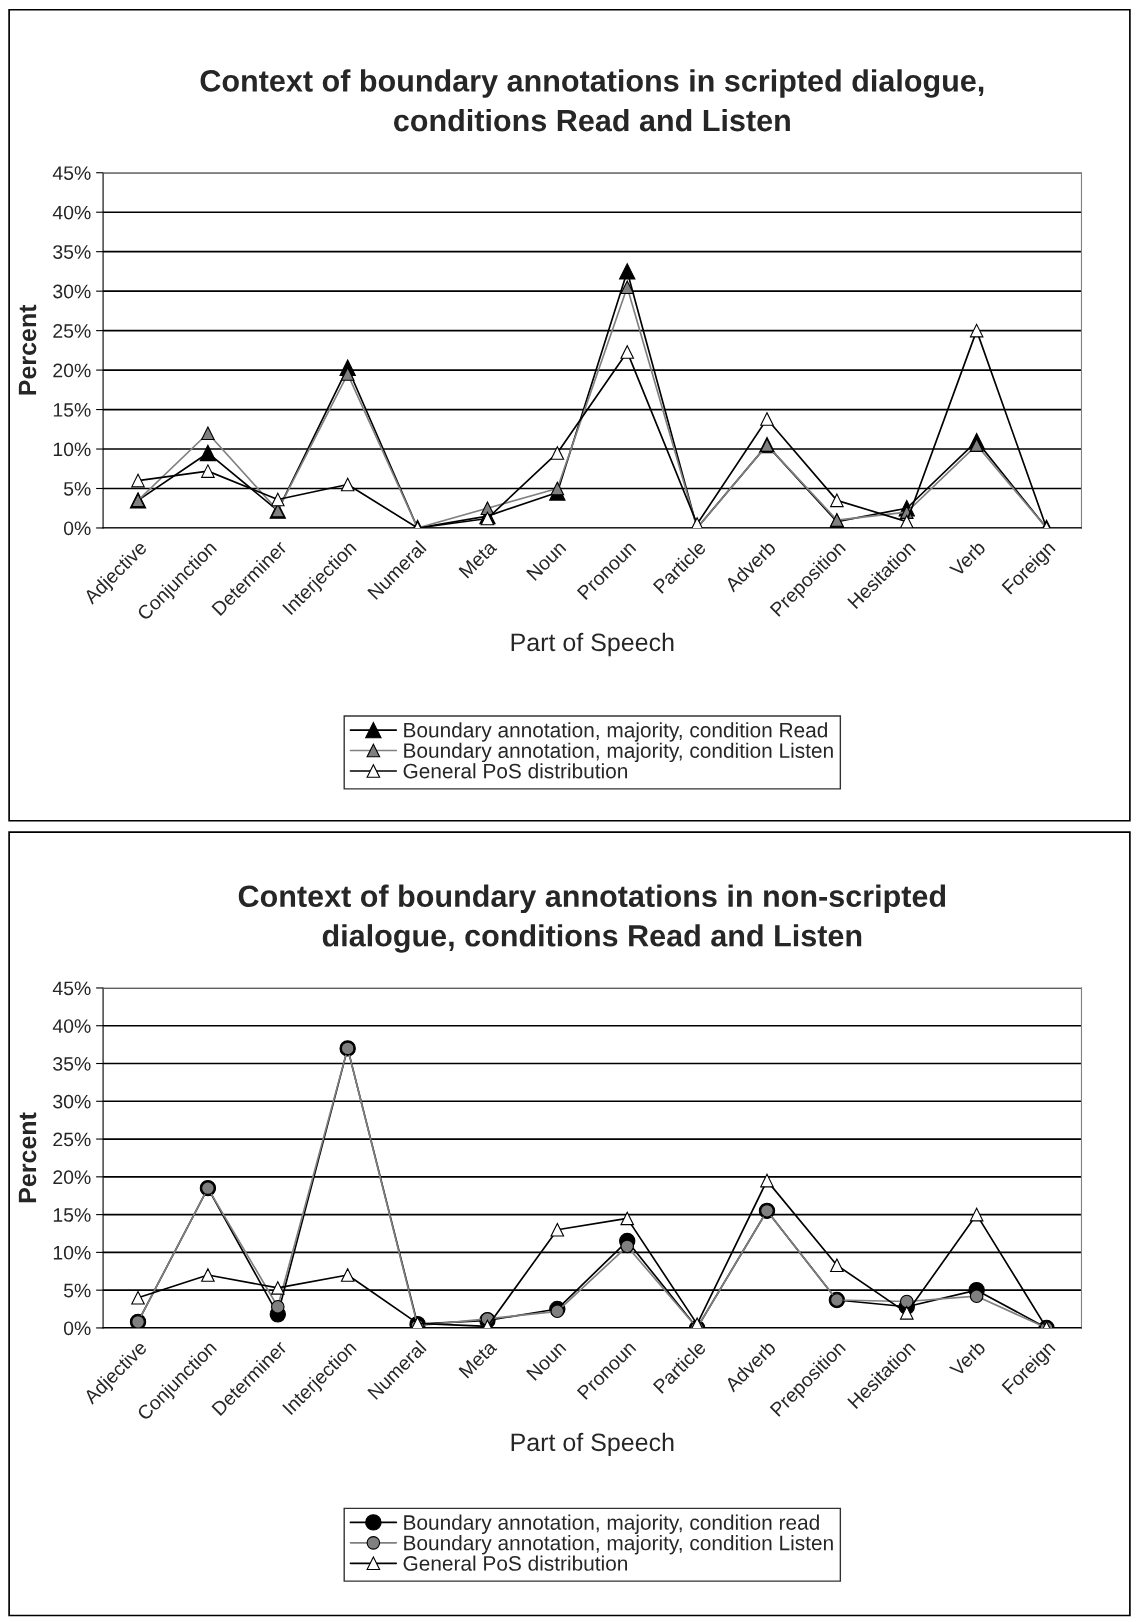 The width and height of the screenshot is (1139, 1622). What do you see at coordinates (592, 918) in the screenshot?
I see `chart-title: Context of boundary annotations in non-scripted dialogue, conditions Read and Listen` at bounding box center [592, 918].